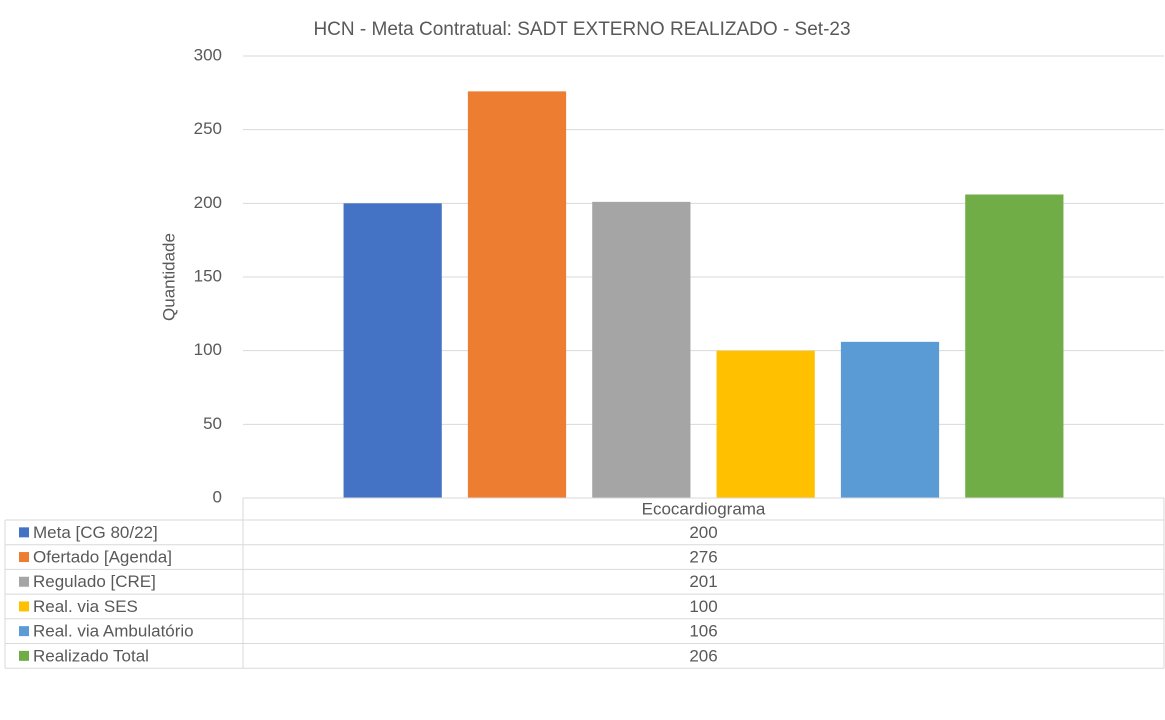  What do you see at coordinates (703, 655) in the screenshot?
I see `table-value: 206` at bounding box center [703, 655].